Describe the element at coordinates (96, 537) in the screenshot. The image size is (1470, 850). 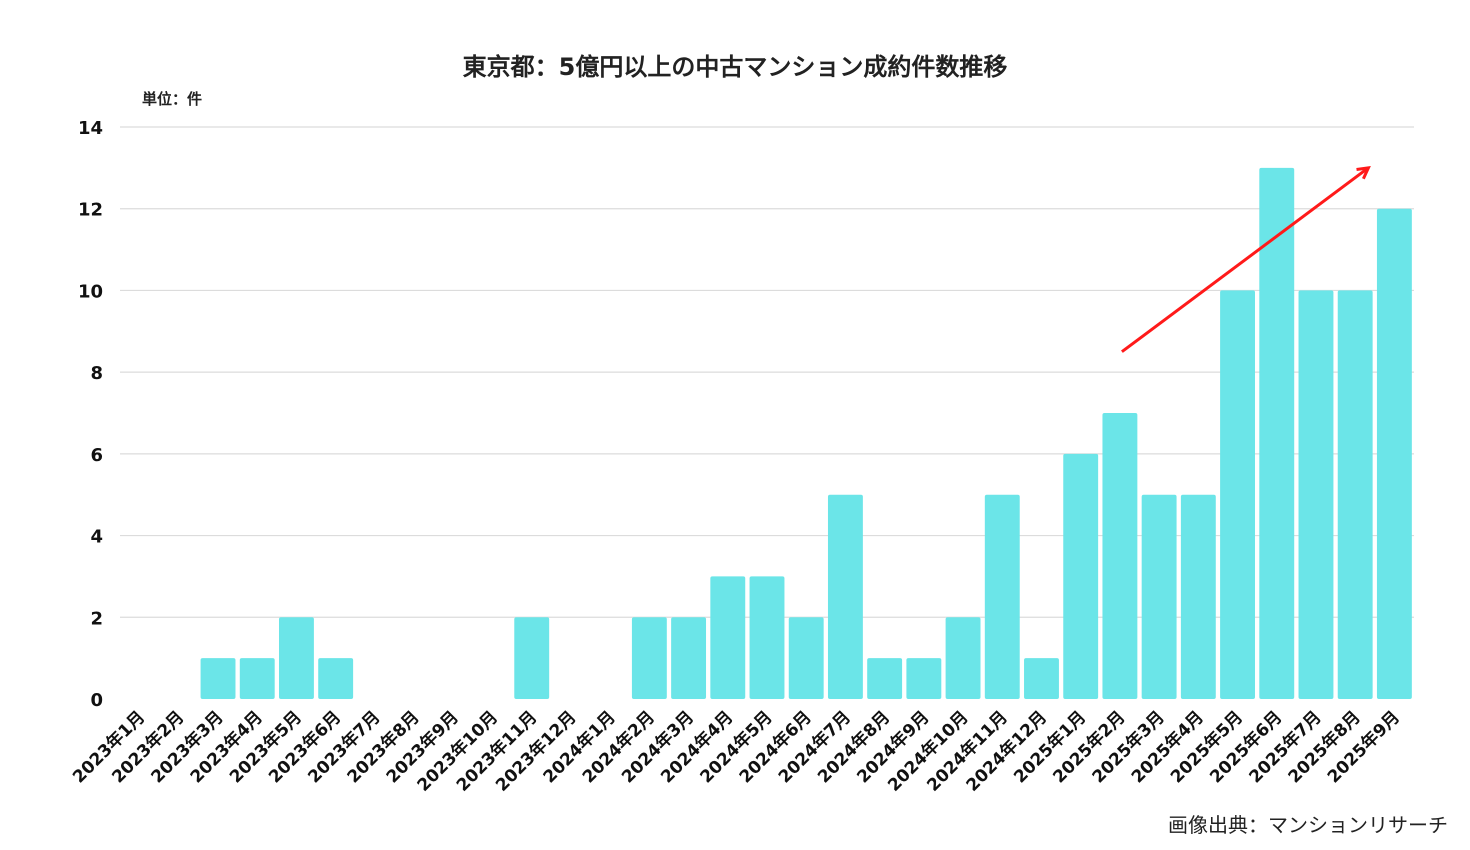
I see `y-tick-label: 4` at that location.